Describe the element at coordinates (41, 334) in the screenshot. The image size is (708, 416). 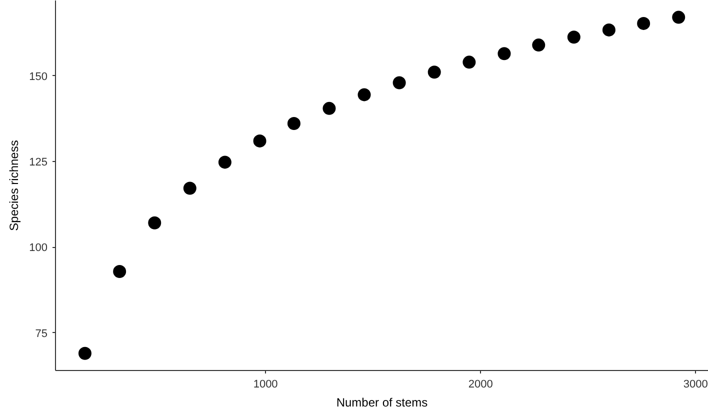
I see `y-tick-label: 75` at that location.